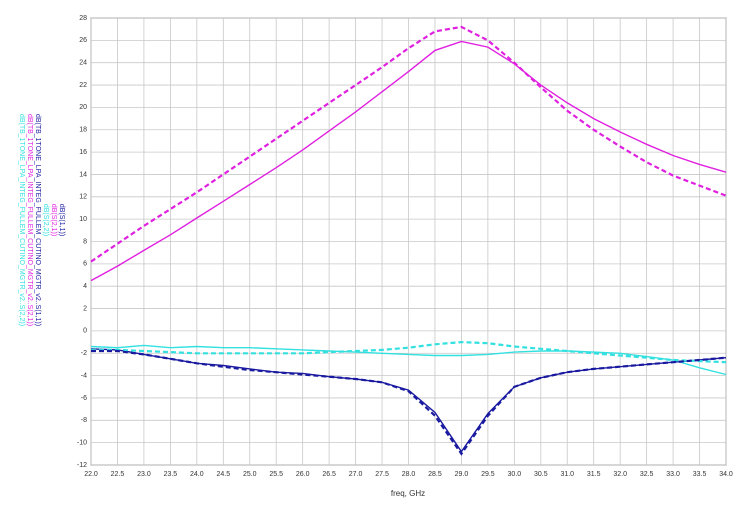 Image resolution: width=751 pixels, height=513 pixels. What do you see at coordinates (85, 264) in the screenshot?
I see `y-tick-label: 6` at bounding box center [85, 264].